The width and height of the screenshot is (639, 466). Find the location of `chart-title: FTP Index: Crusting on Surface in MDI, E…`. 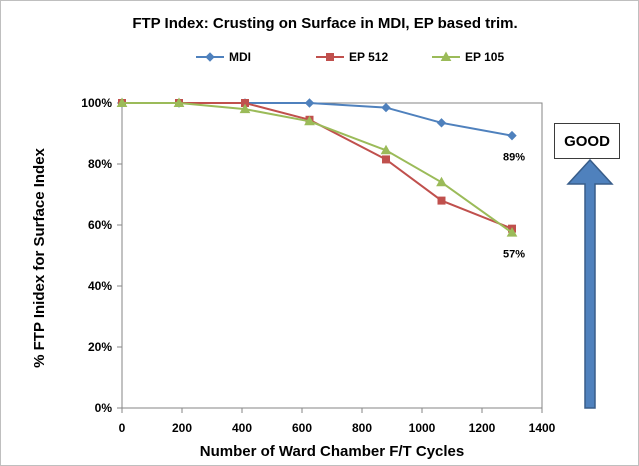

chart-title: FTP Index: Crusting on Surface in MDI, E… is located at coordinates (324, 23).